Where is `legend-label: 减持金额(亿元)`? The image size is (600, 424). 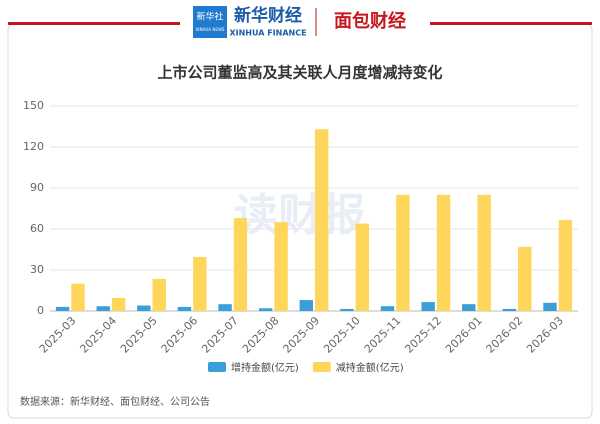
legend-label: 减持金额(亿元) is located at coordinates (370, 367).